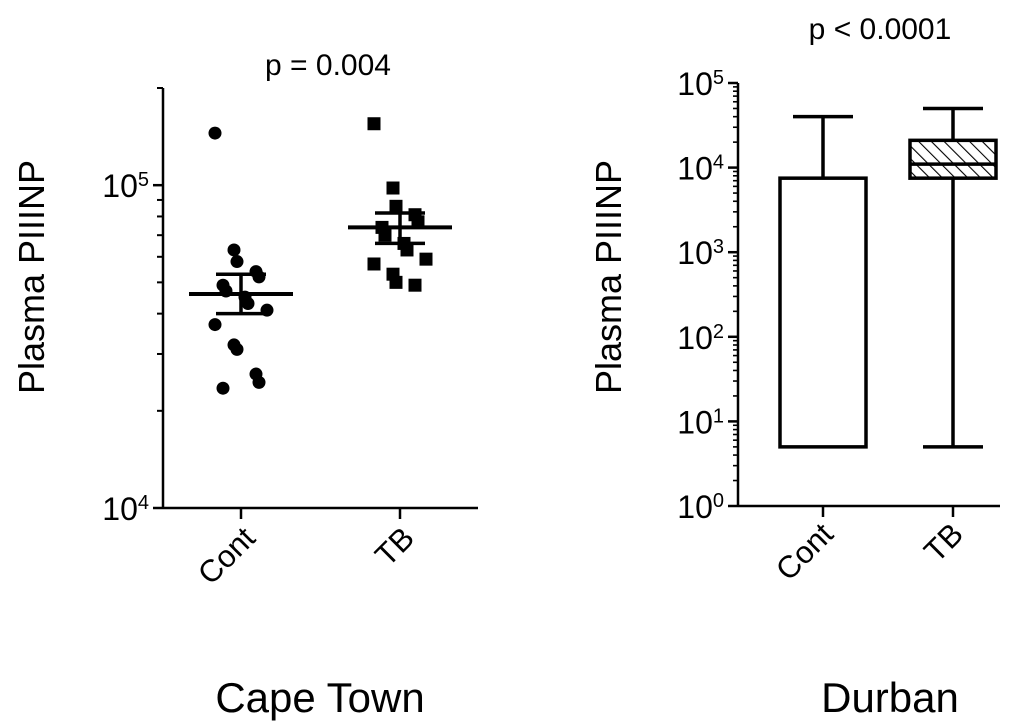 The image size is (1009, 722). Describe the element at coordinates (608, 277) in the screenshot. I see `y-axis-label-right: Plasma PIIINP` at that location.